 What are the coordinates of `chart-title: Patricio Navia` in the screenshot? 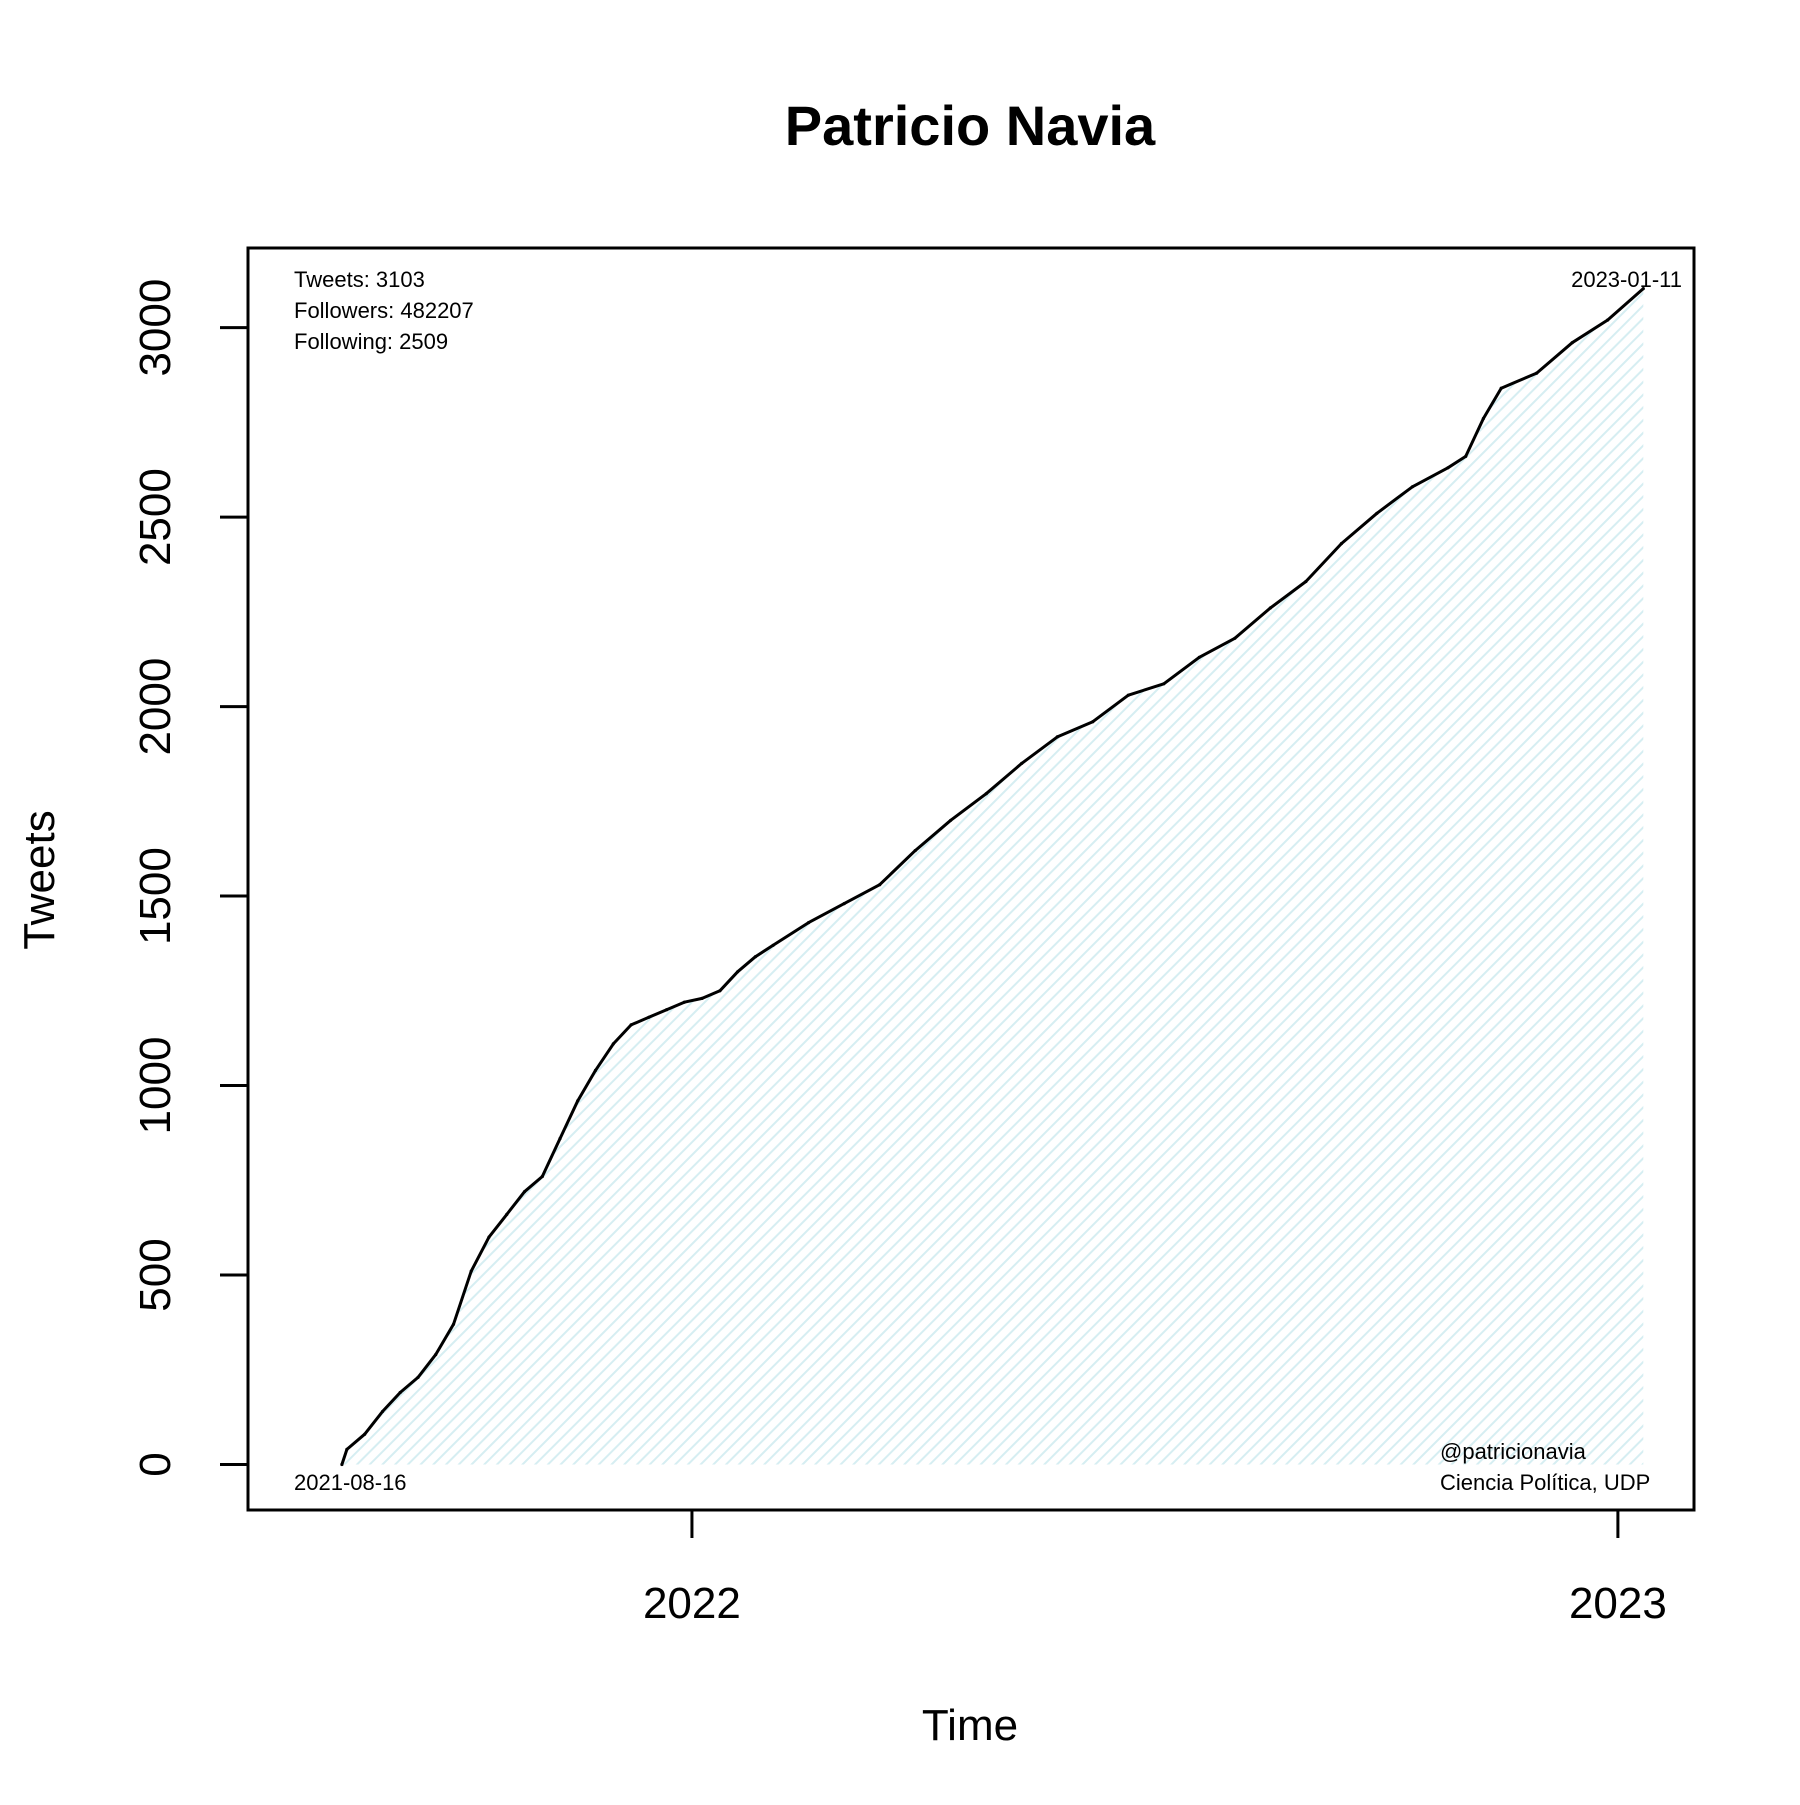 It's located at (970, 125).